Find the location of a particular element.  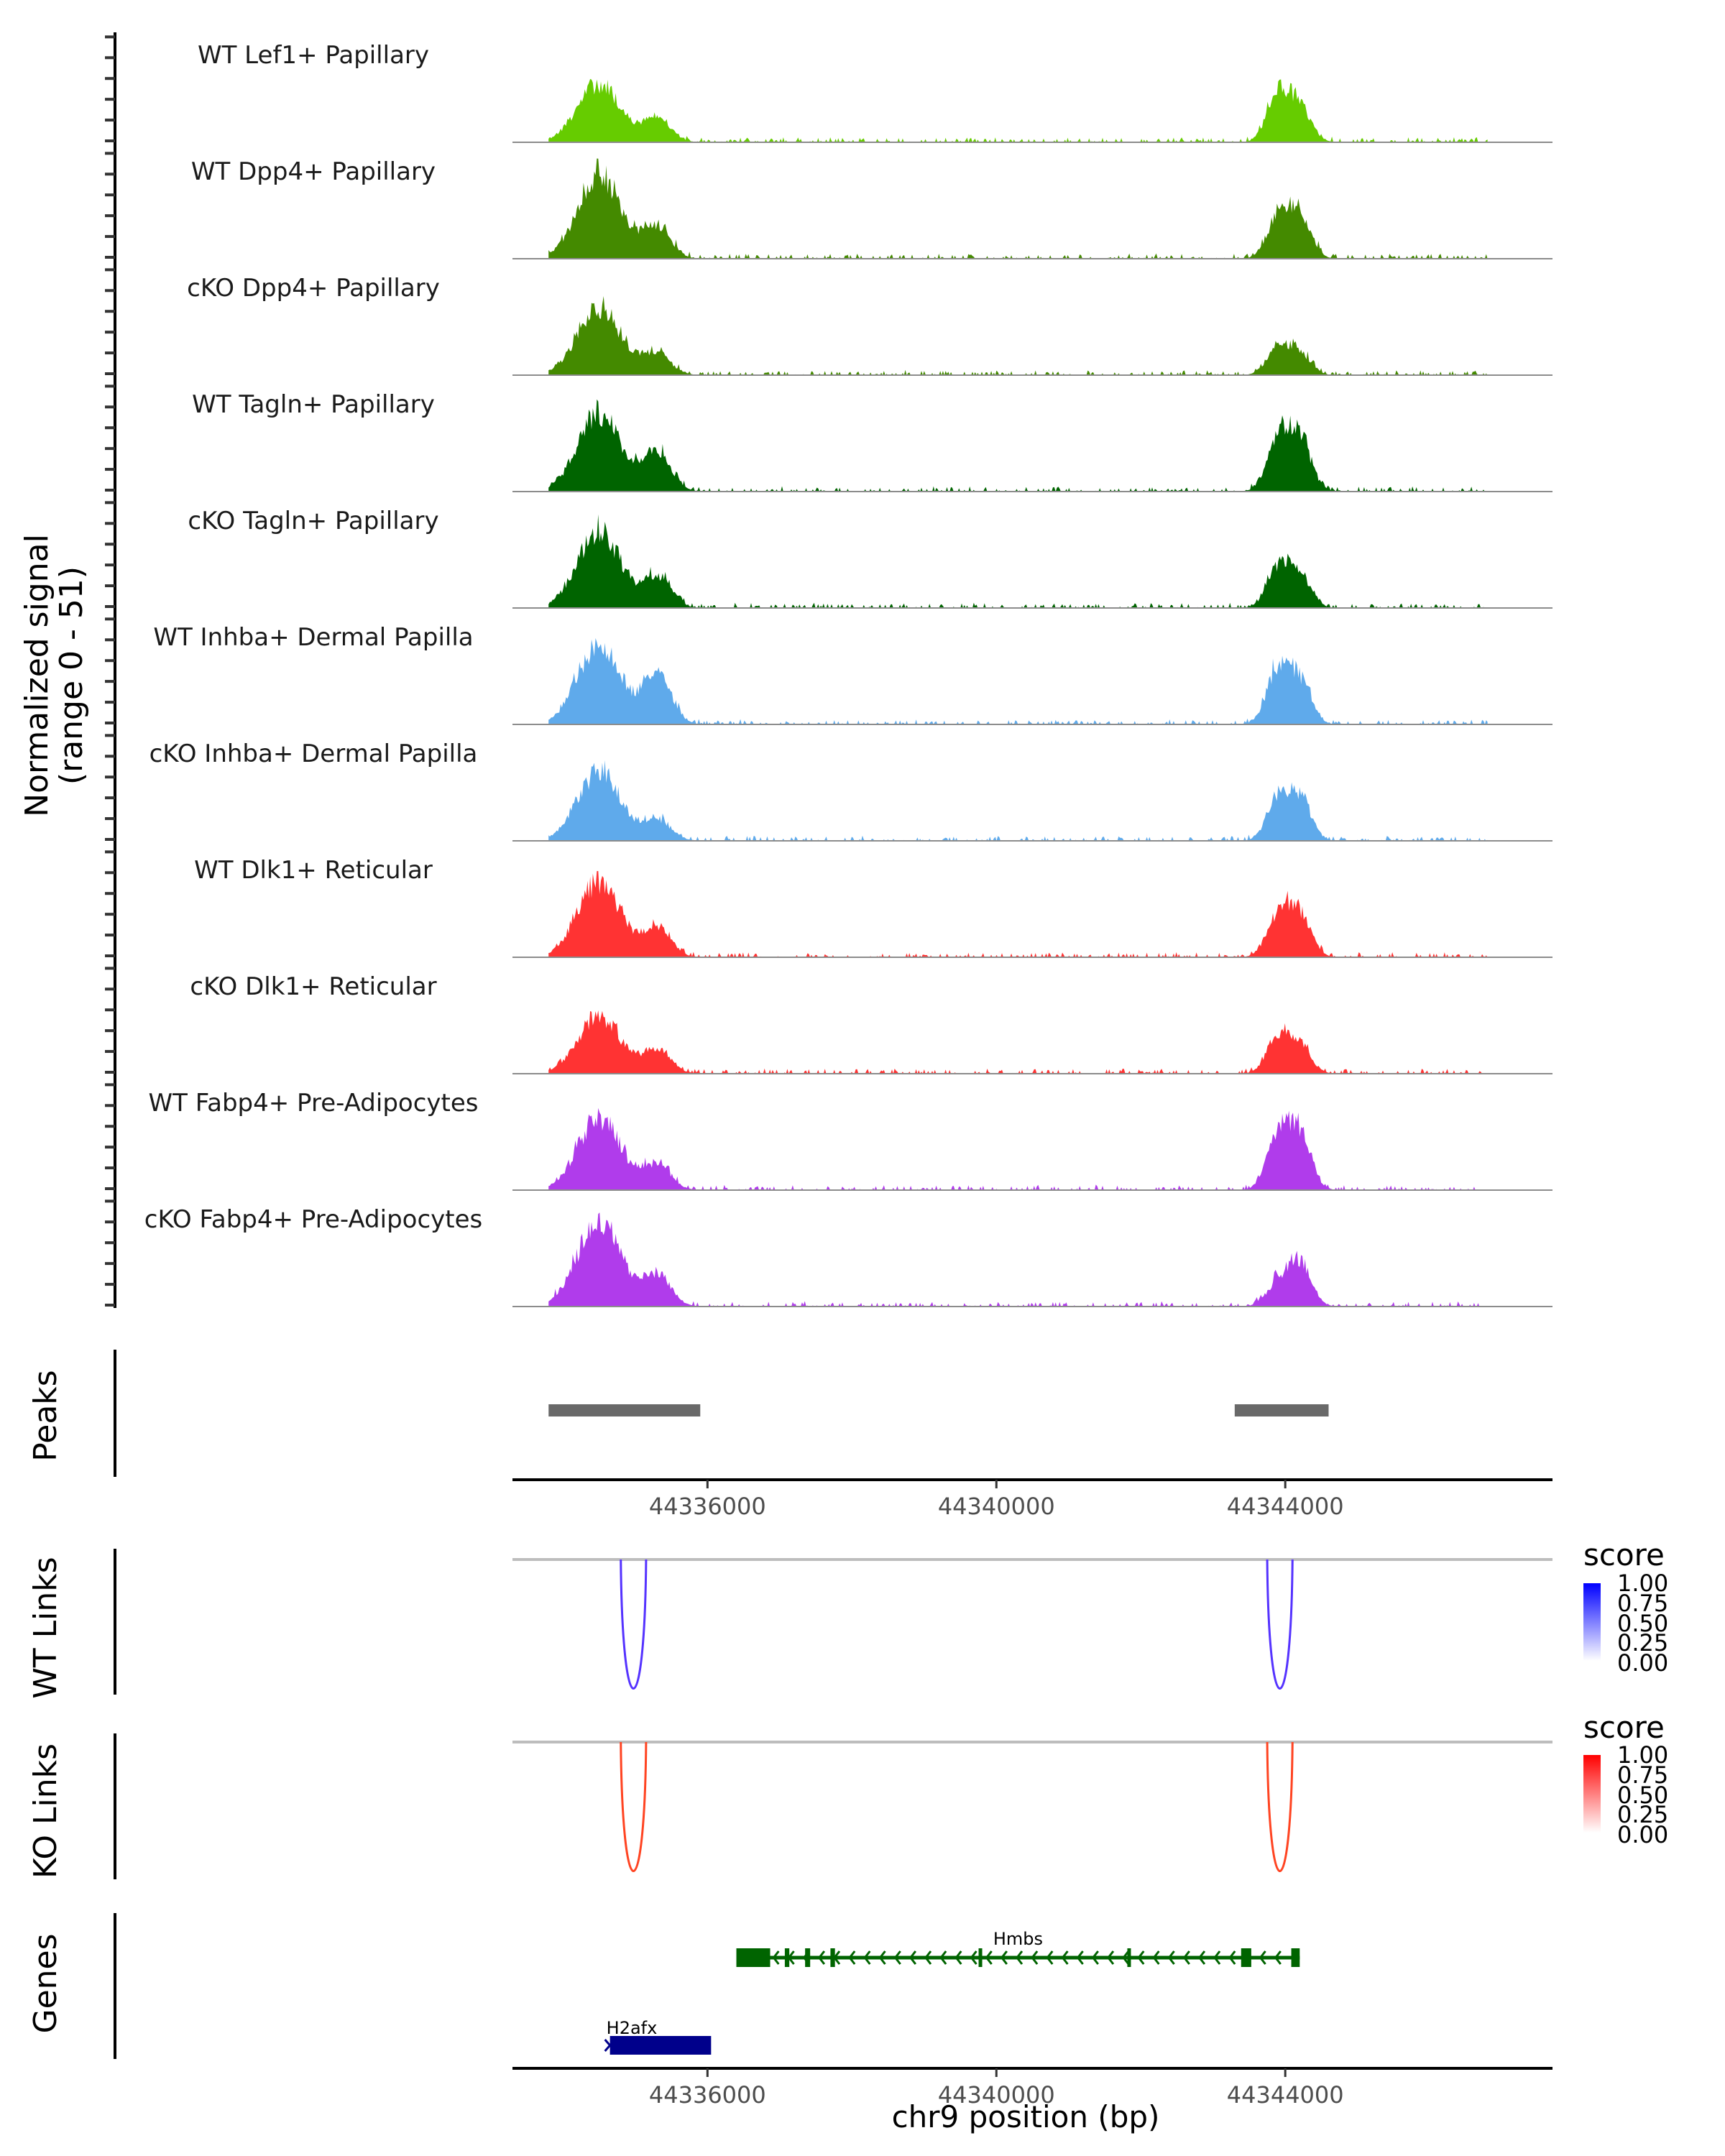

coverage-y-axis-label: Normalized signal (range 0 - 51) is located at coordinates (54, 675).